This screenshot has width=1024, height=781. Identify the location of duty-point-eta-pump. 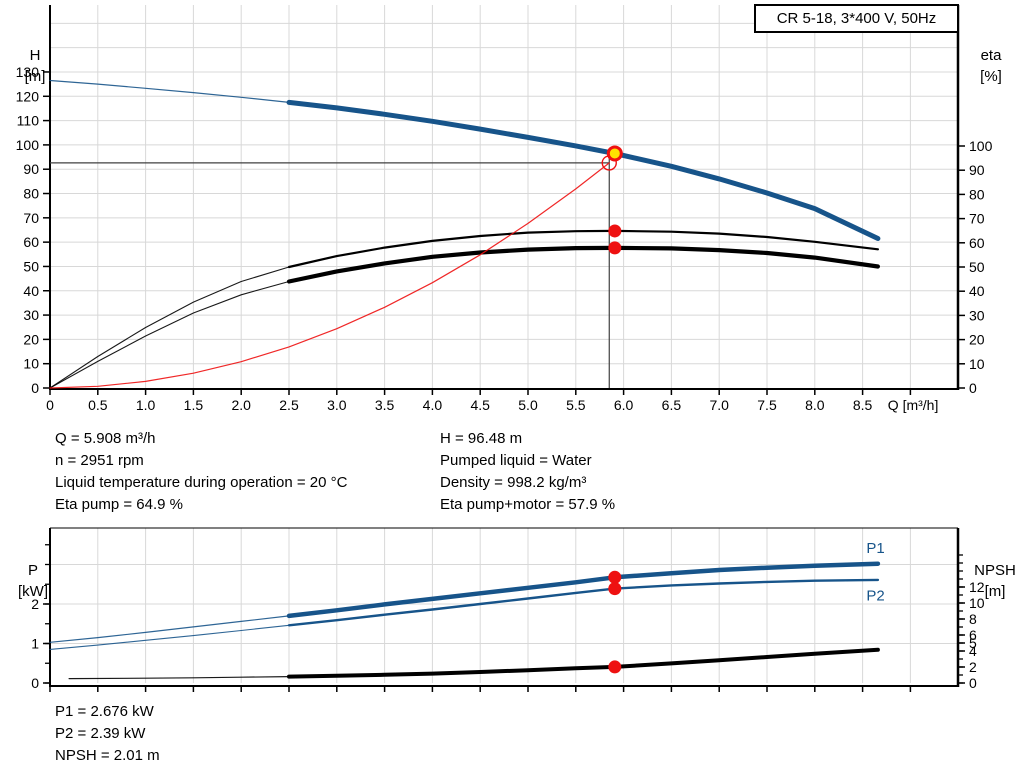
(615, 231).